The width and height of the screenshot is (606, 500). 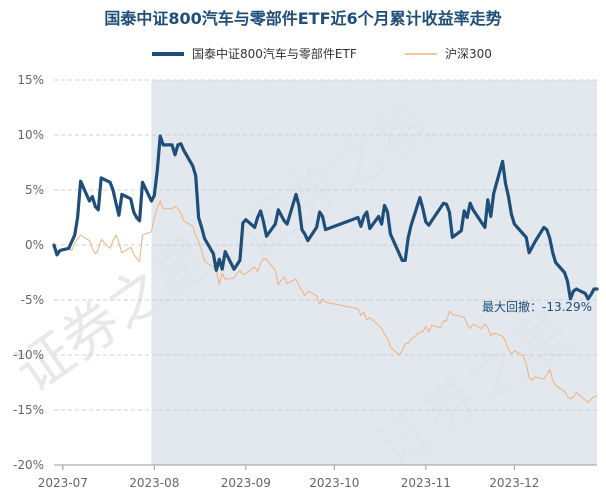 What do you see at coordinates (28, 465) in the screenshot?
I see `y-tick-label: -20%` at bounding box center [28, 465].